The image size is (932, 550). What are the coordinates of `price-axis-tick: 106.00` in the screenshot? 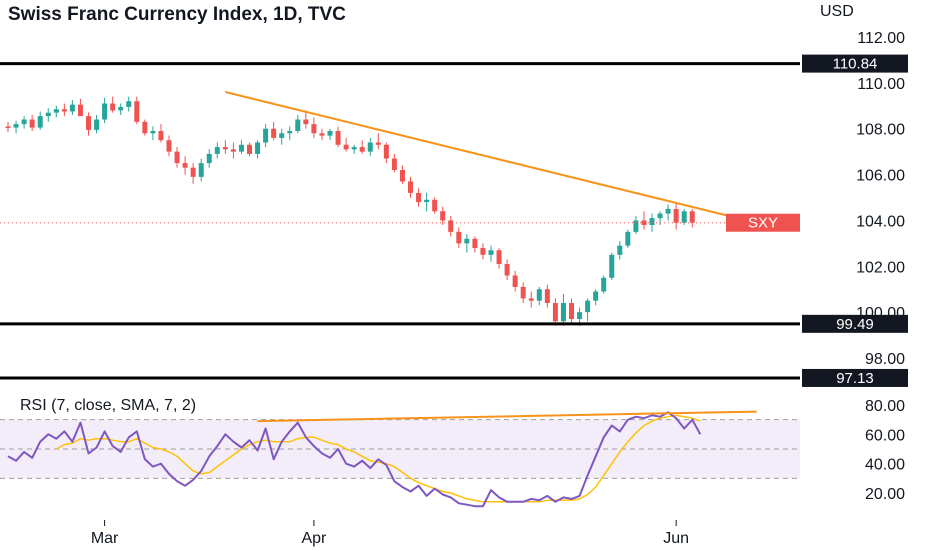 It's located at (880, 176).